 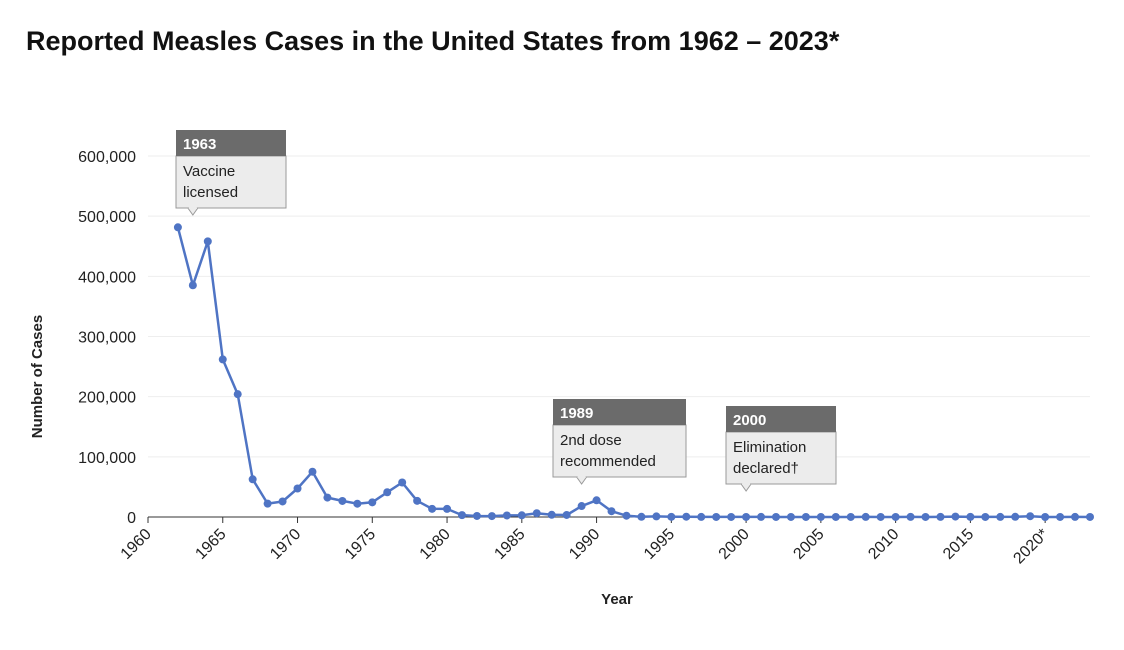 I want to click on x-tick-label: 2000, so click(x=734, y=544).